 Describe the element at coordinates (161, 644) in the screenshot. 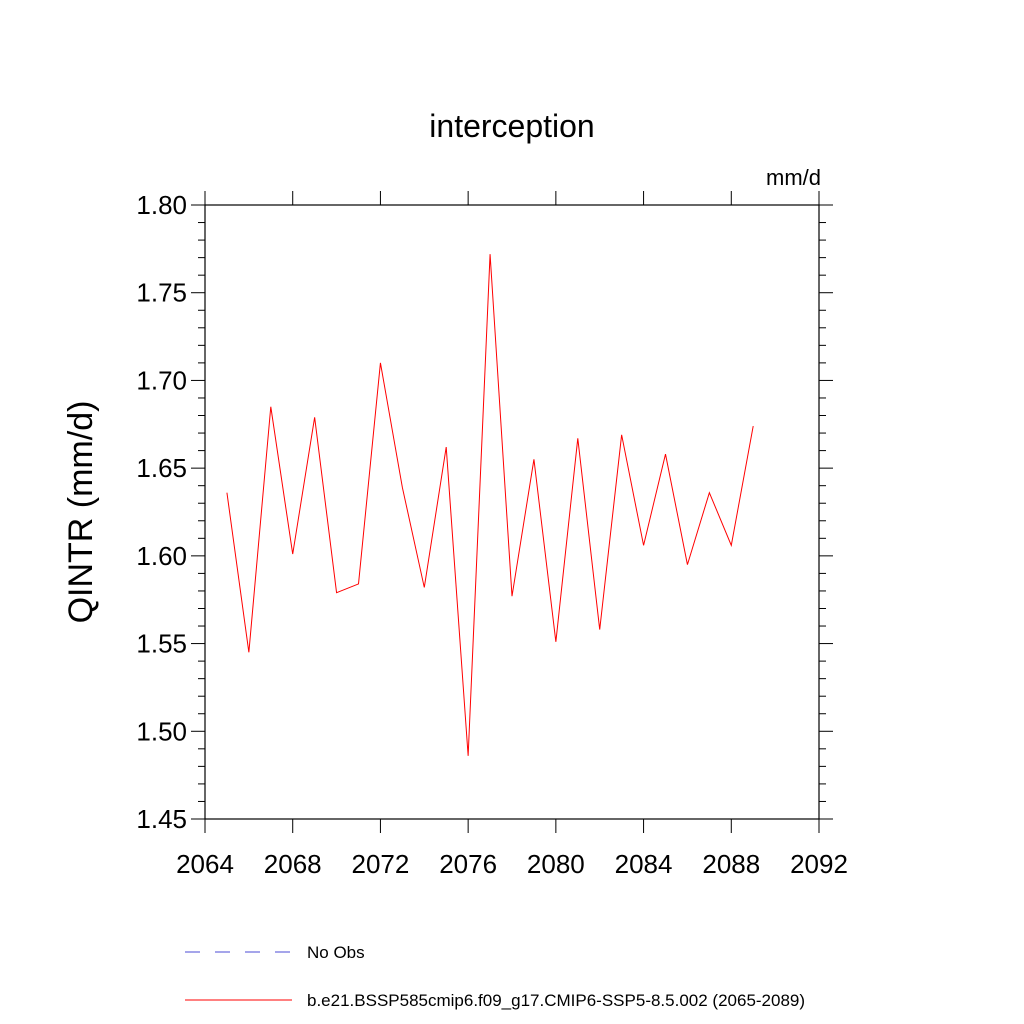

I see `y-tick-label: 1.55` at that location.